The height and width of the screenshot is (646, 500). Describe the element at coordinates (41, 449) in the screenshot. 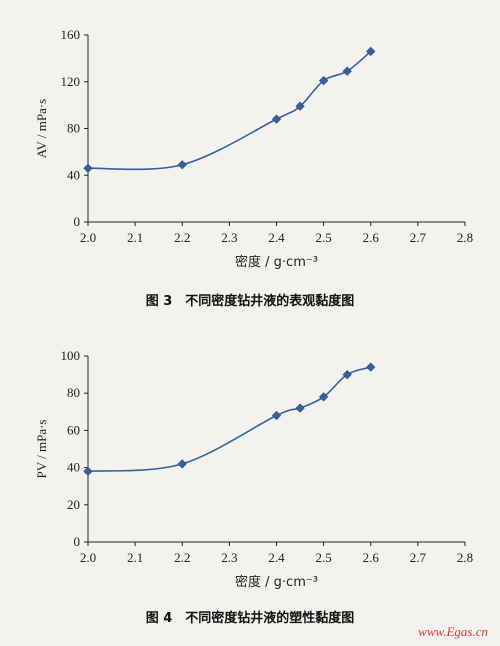

I see `y-axis-title: PV / mPa·s` at that location.